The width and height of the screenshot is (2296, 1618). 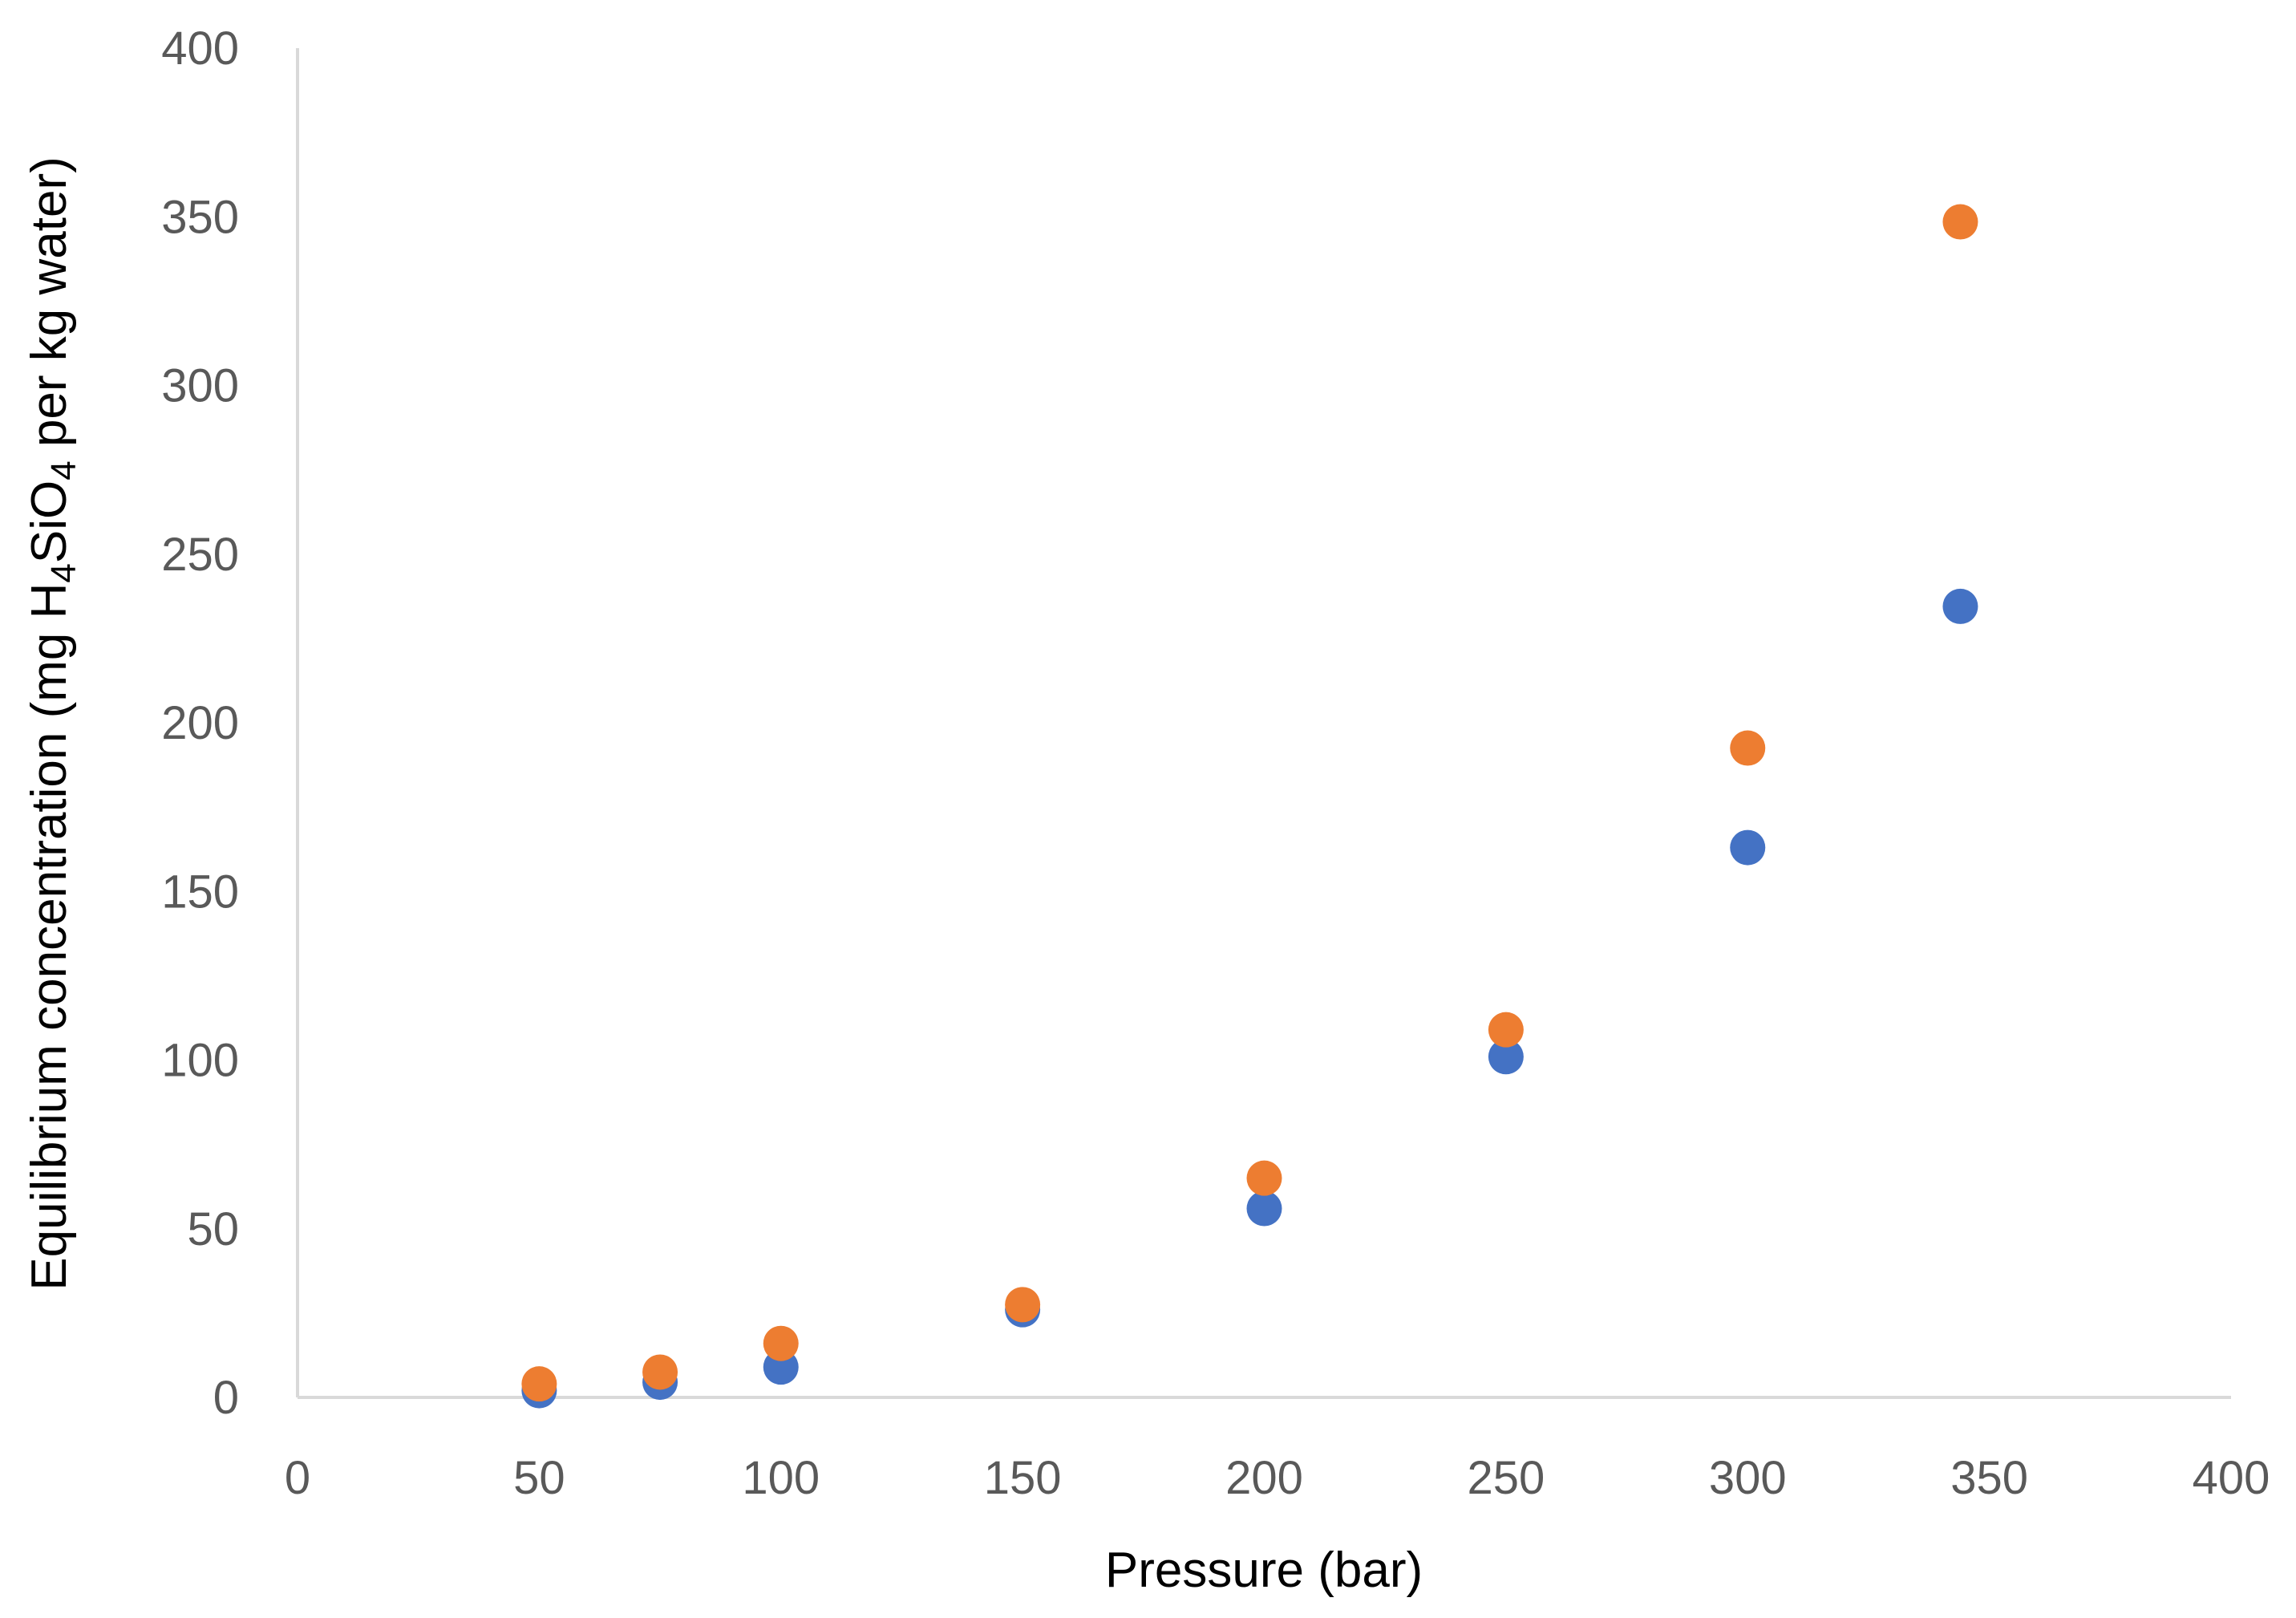 I want to click on y-tick-label: 50, so click(x=213, y=1229).